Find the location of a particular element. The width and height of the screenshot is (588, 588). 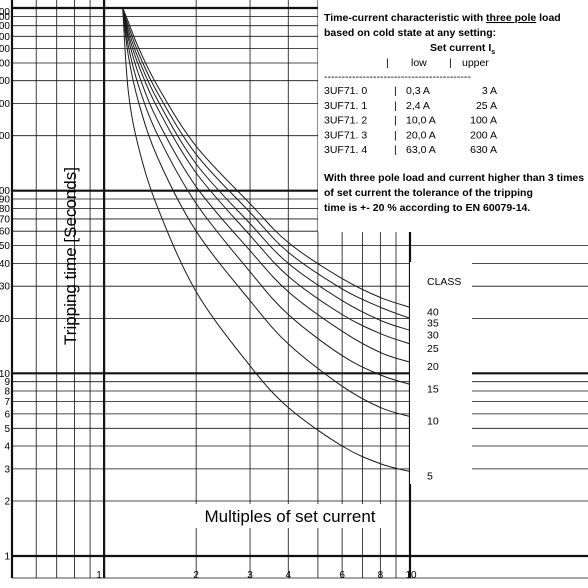

note-line-1-b: three pole is located at coordinates (511, 18).